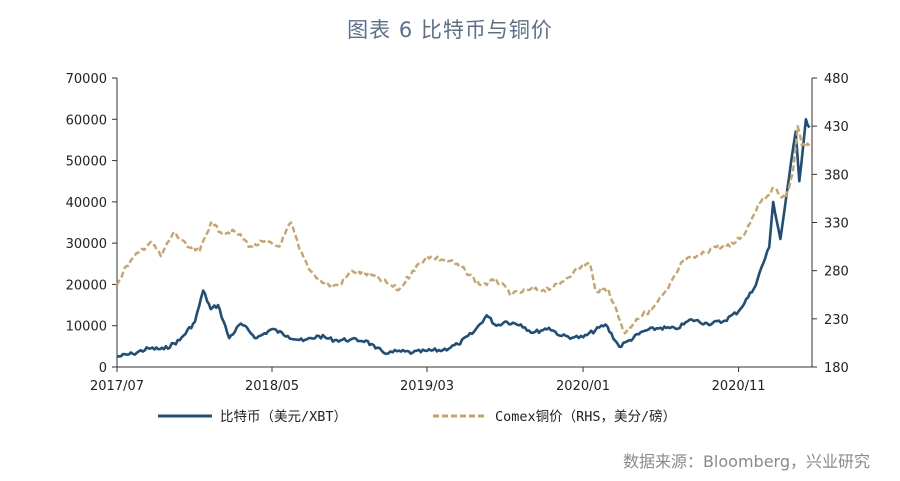 This screenshot has height=481, width=900. Describe the element at coordinates (836, 368) in the screenshot. I see `right-axis-tick-label: 180` at that location.